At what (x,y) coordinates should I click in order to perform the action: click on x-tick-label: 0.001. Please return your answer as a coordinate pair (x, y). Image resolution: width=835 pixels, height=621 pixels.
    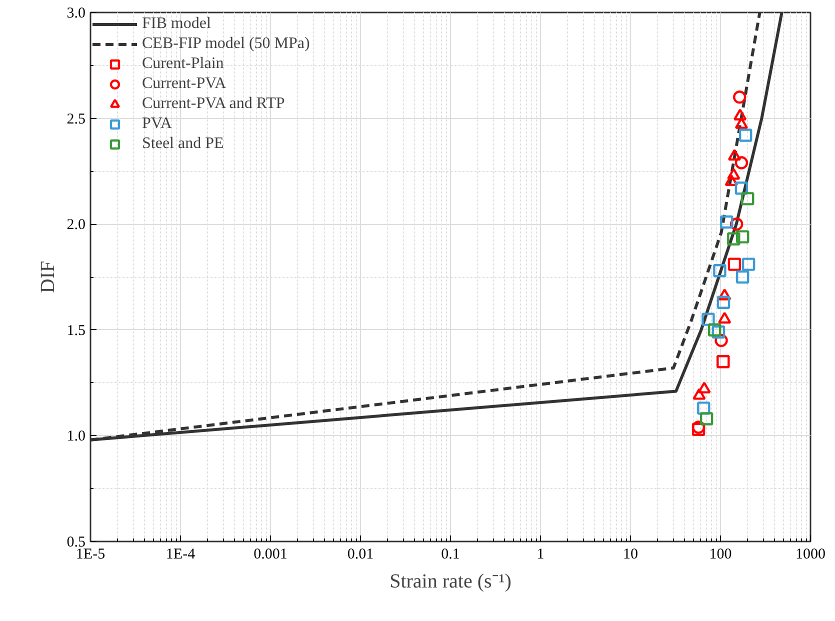
    Looking at the image, I should click on (271, 554).